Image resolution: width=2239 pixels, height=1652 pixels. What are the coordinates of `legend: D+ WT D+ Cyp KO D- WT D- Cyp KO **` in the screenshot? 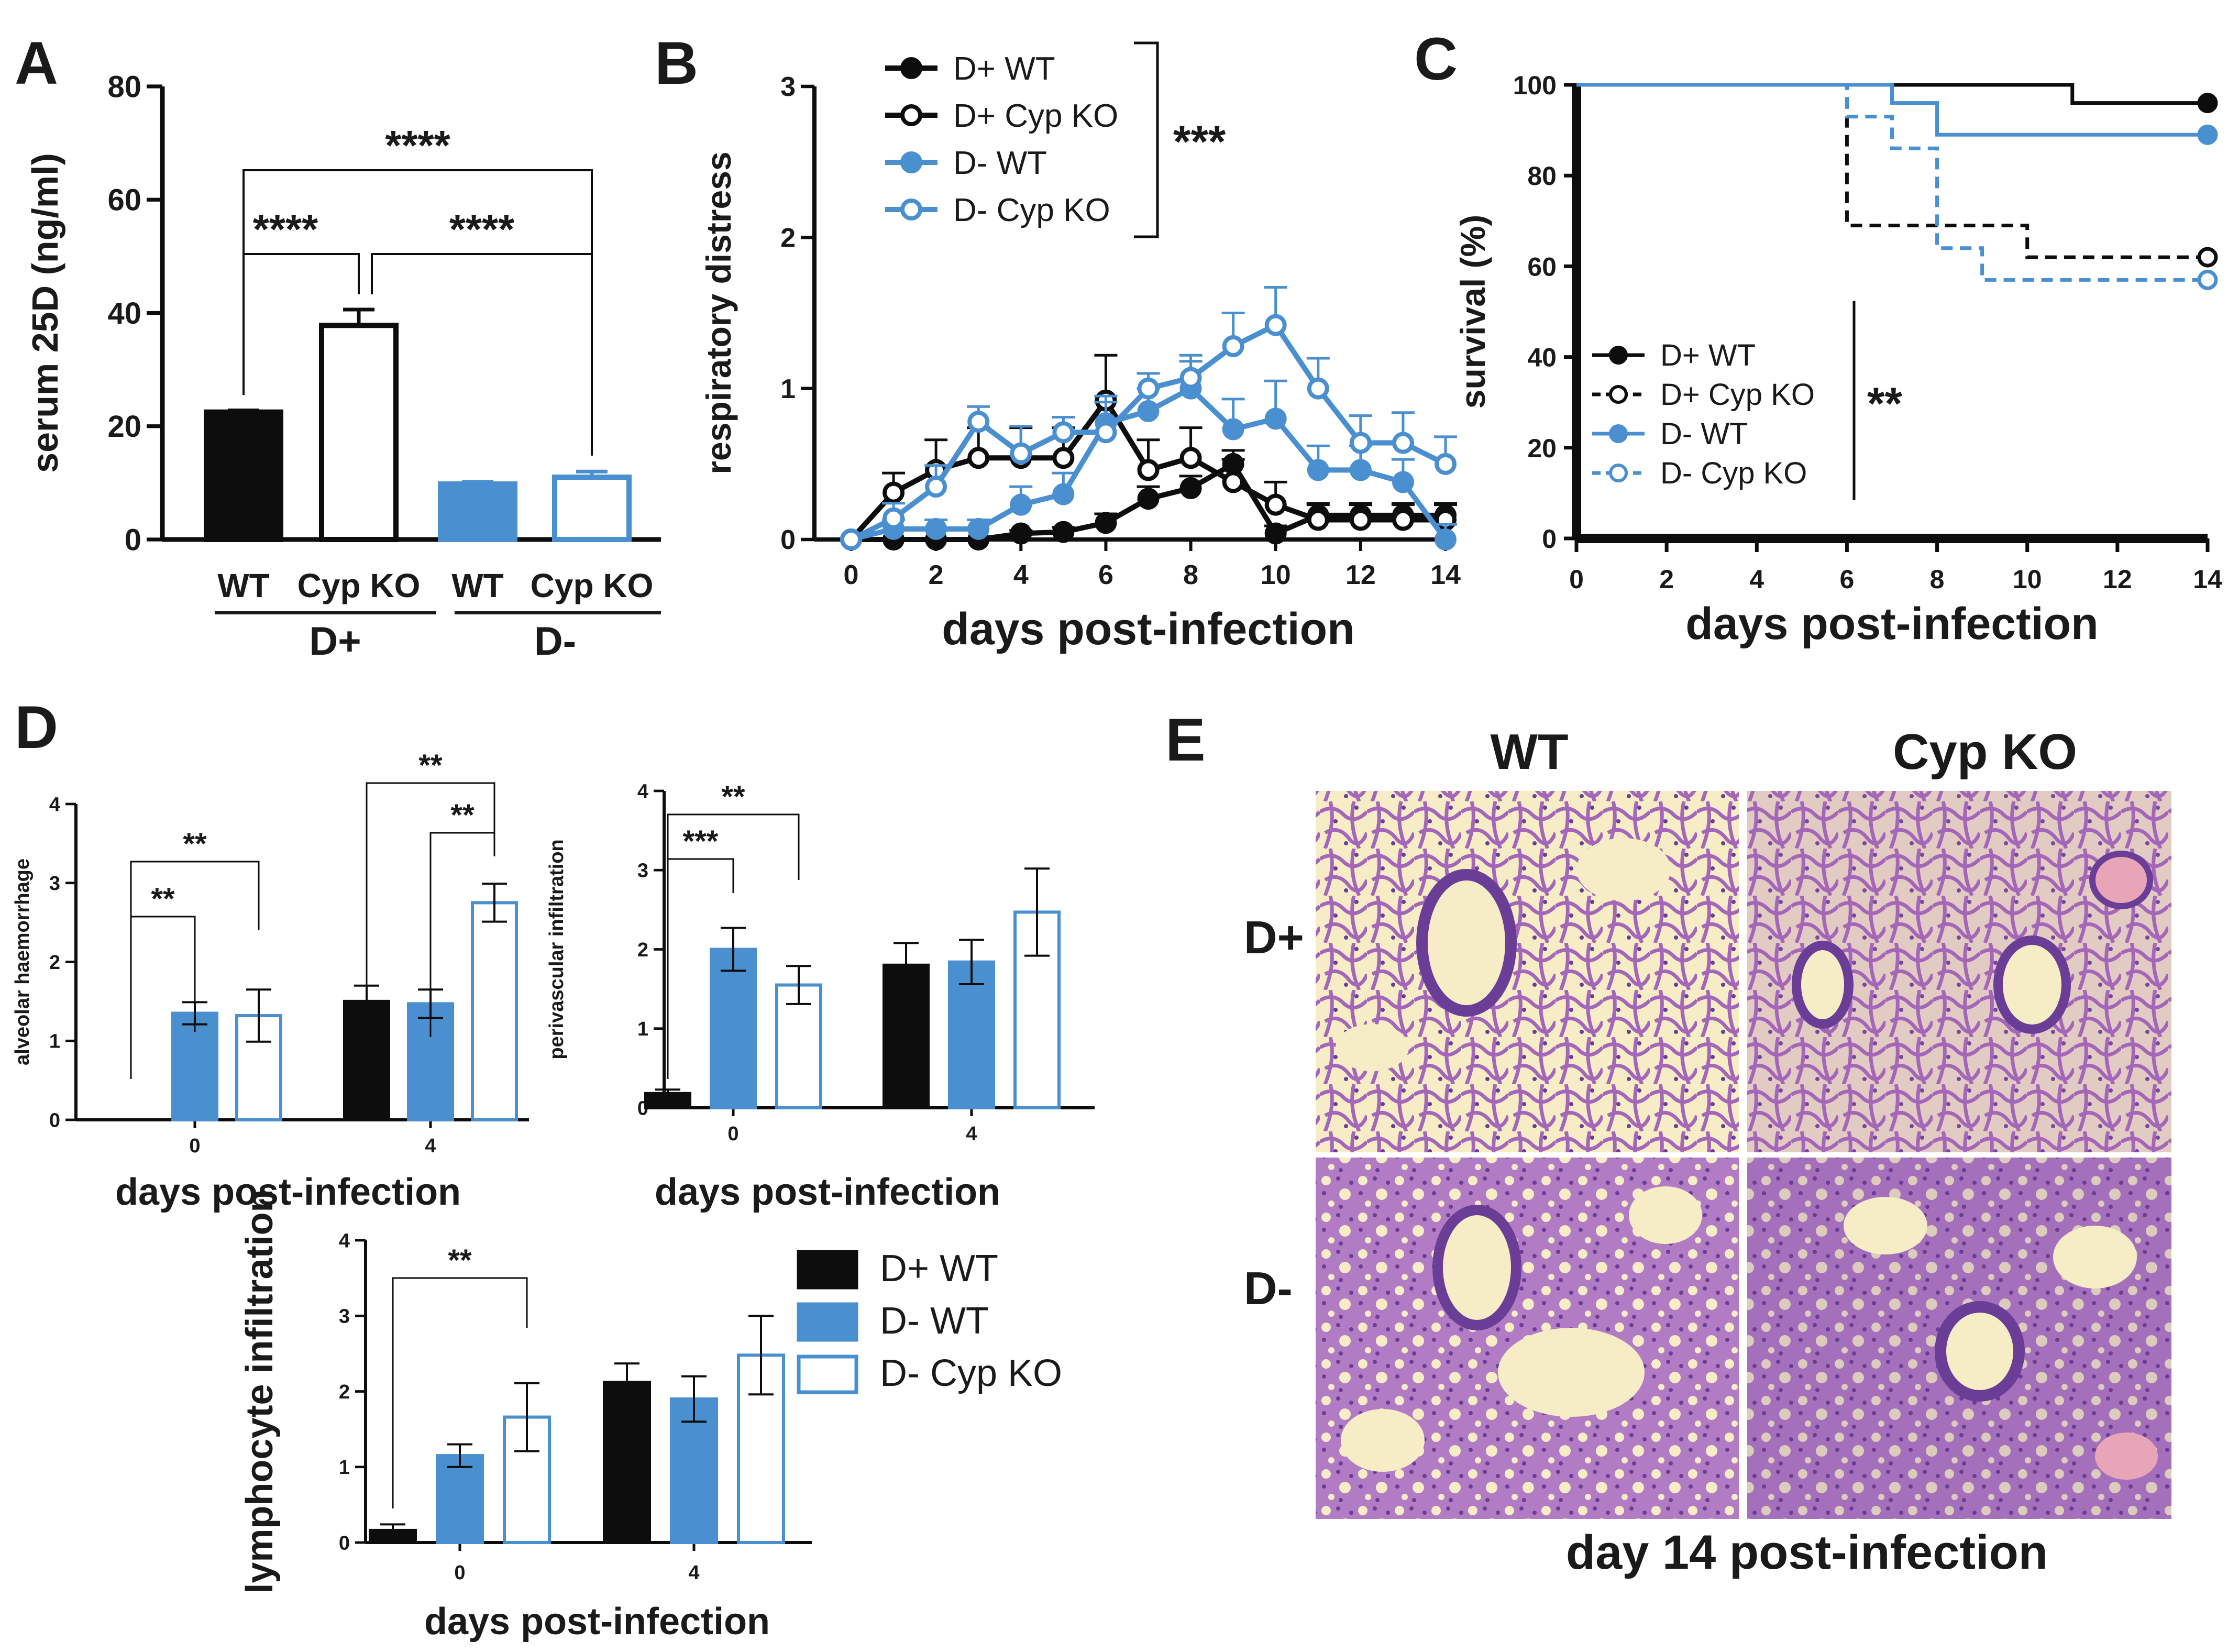 It's located at (1747, 400).